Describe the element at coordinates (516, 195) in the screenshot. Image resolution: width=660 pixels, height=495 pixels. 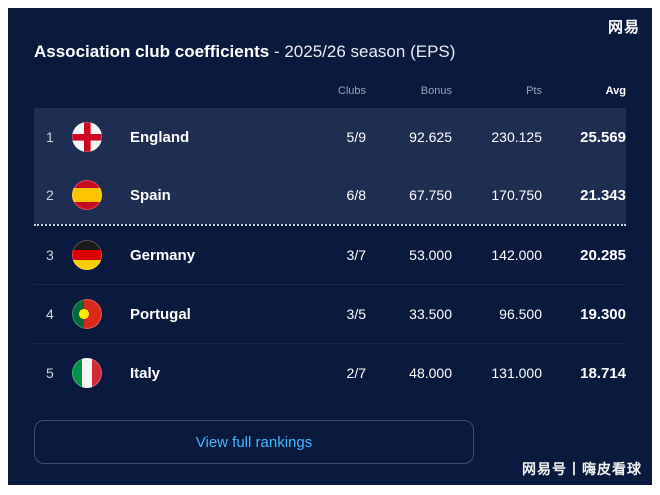
I see `pts-value: 170.750` at that location.